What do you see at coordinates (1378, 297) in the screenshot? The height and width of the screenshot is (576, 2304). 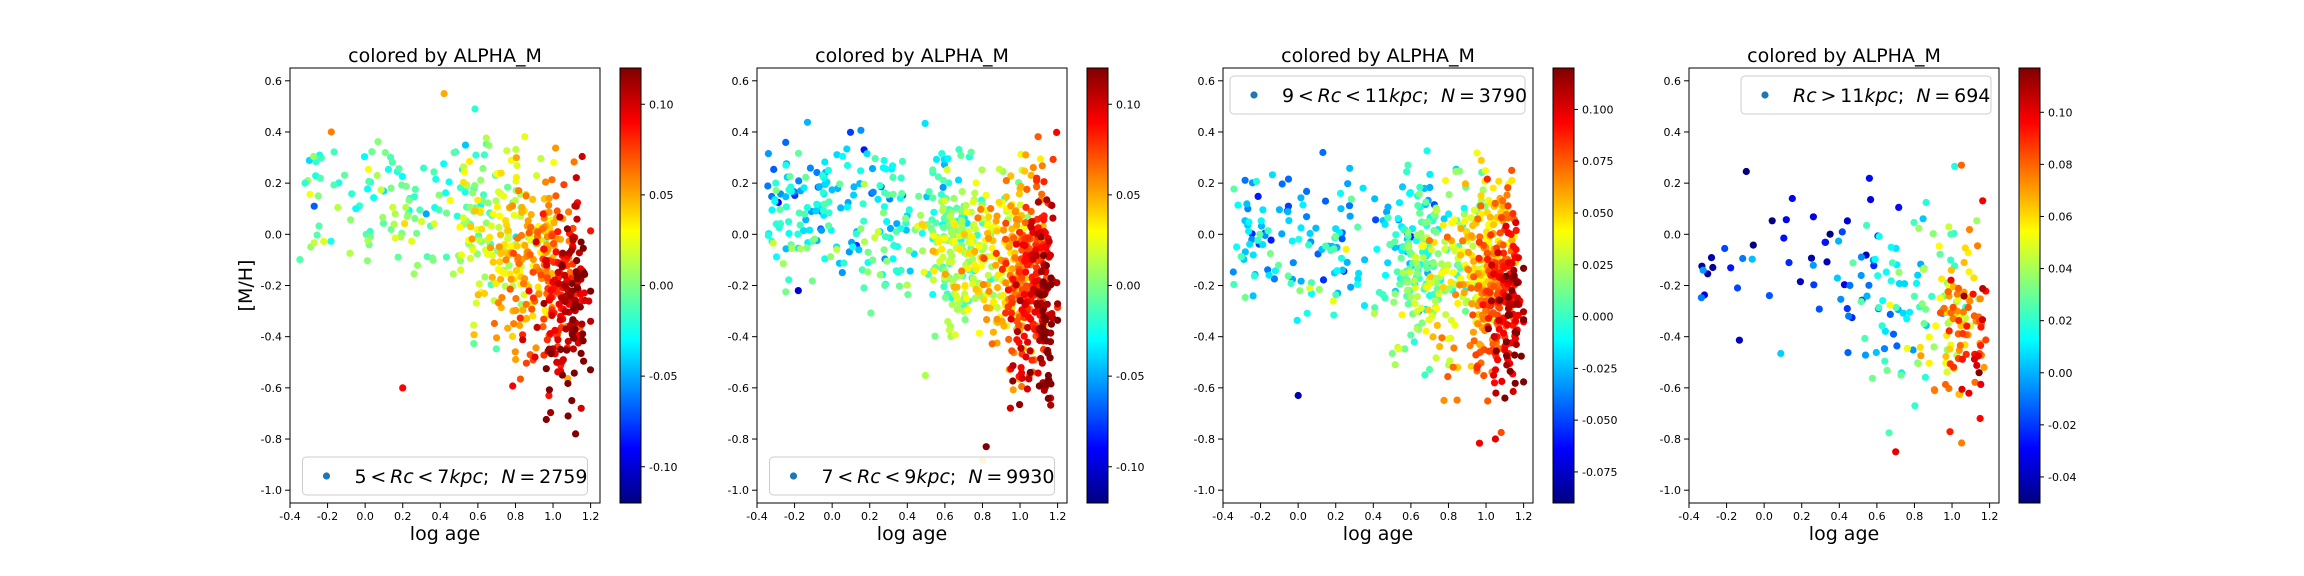 I see `scatter-points` at bounding box center [1378, 297].